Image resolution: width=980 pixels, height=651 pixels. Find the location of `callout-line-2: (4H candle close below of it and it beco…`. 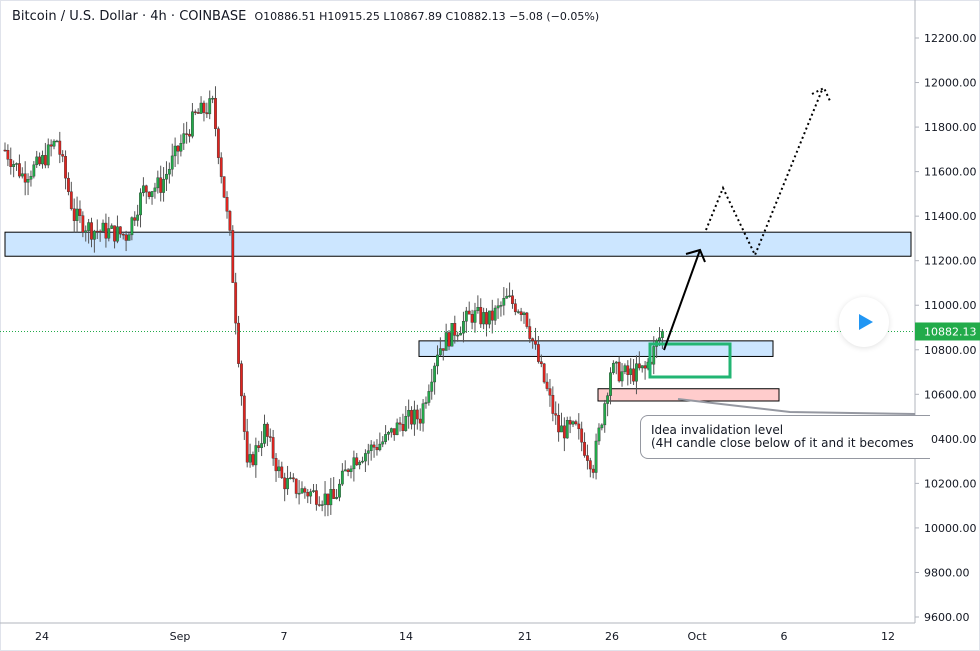

callout-line-2: (4H candle close below of it and it beco… is located at coordinates (782, 443).